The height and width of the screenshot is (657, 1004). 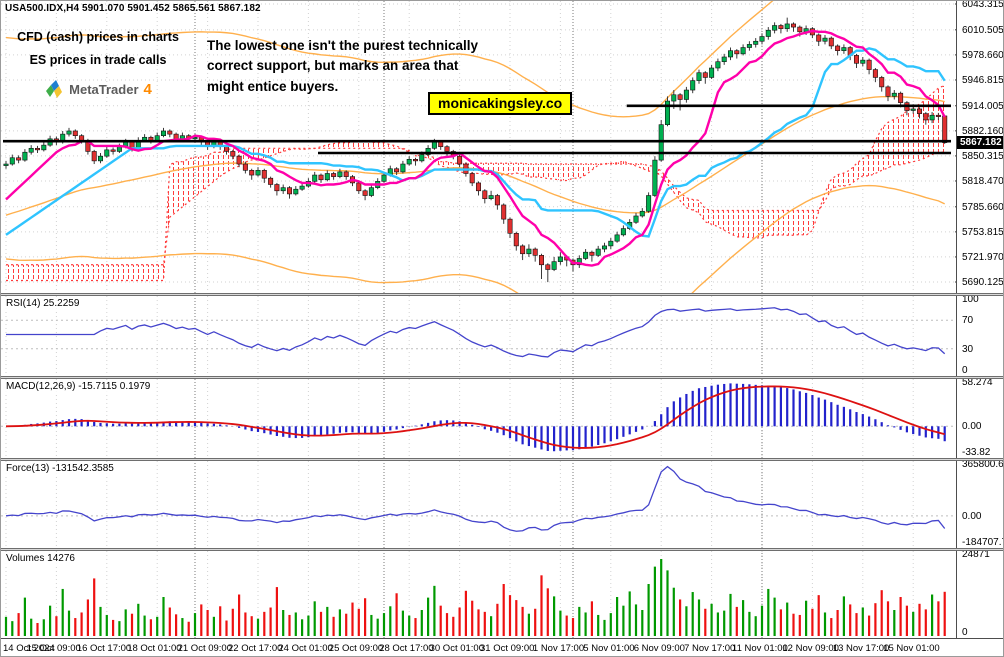 I want to click on price-axis-label: 5818.470, so click(x=983, y=181).